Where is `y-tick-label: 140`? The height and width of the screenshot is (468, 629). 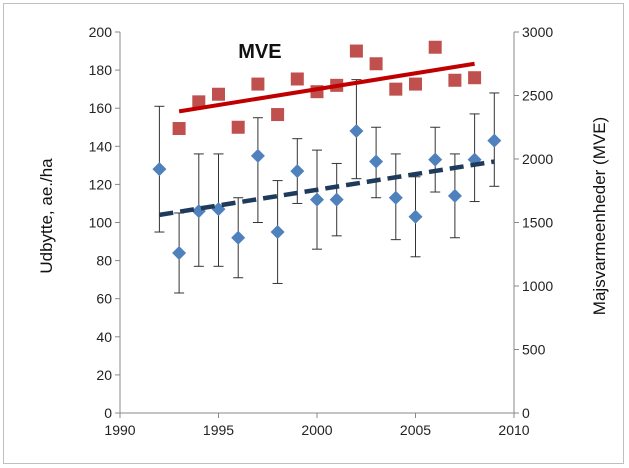 y-tick-label: 140 is located at coordinates (101, 146).